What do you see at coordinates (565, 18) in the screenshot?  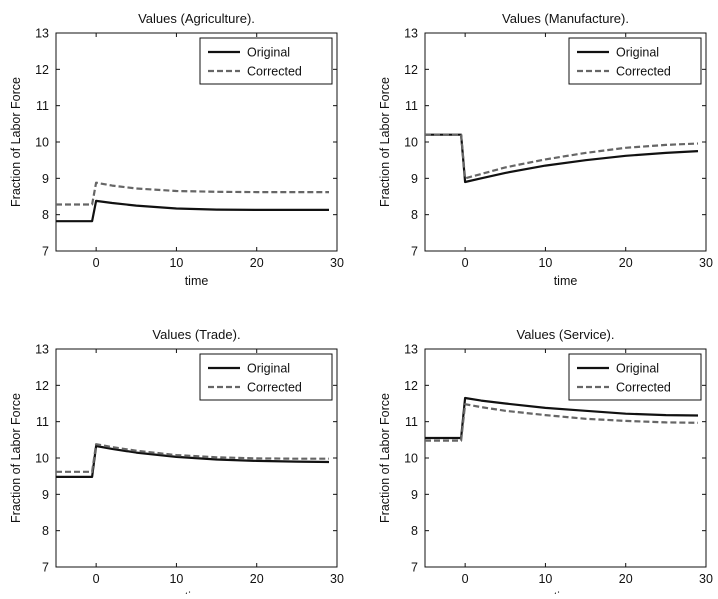 I see `chart-title: Values (Manufacture).` at bounding box center [565, 18].